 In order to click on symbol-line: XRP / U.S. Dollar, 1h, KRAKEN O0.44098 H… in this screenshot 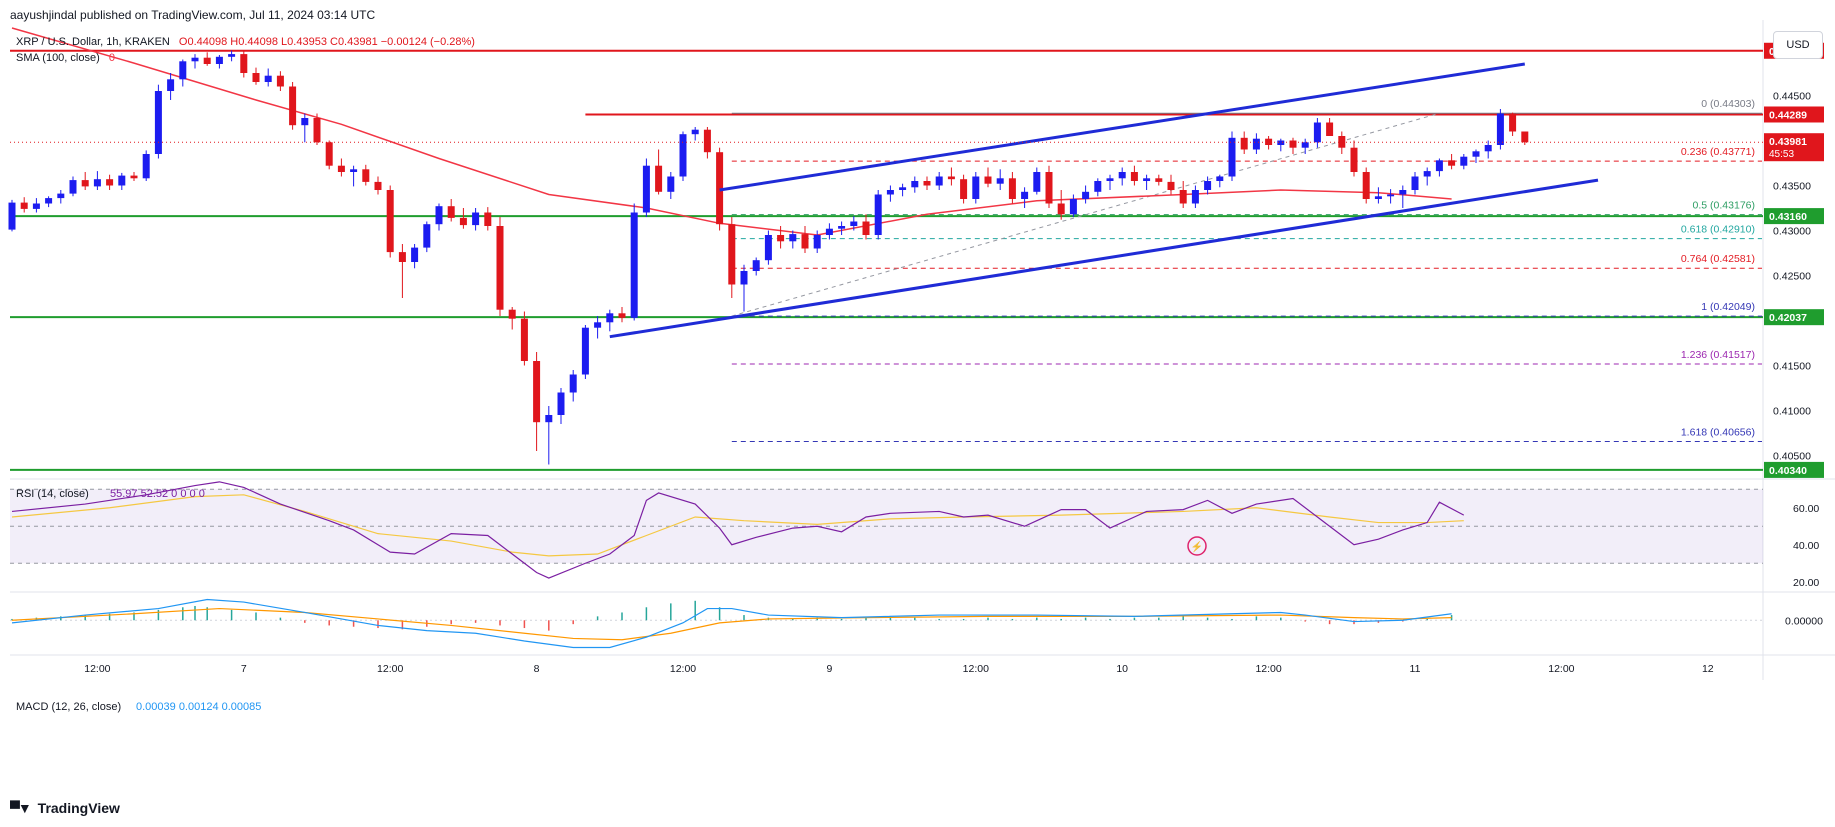, I will do `click(245, 42)`.